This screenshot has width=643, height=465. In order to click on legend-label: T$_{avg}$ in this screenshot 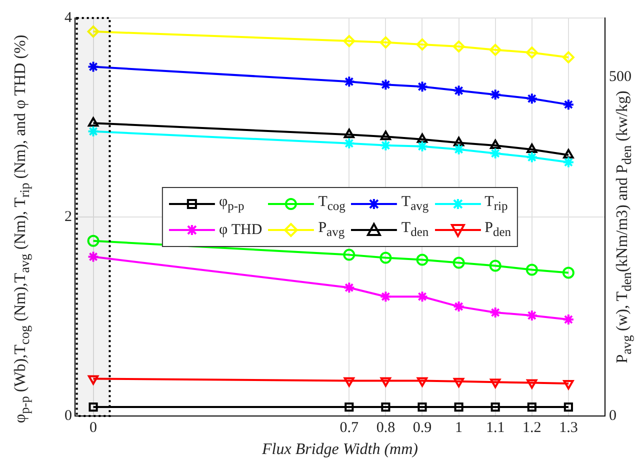, I will do `click(415, 204)`.